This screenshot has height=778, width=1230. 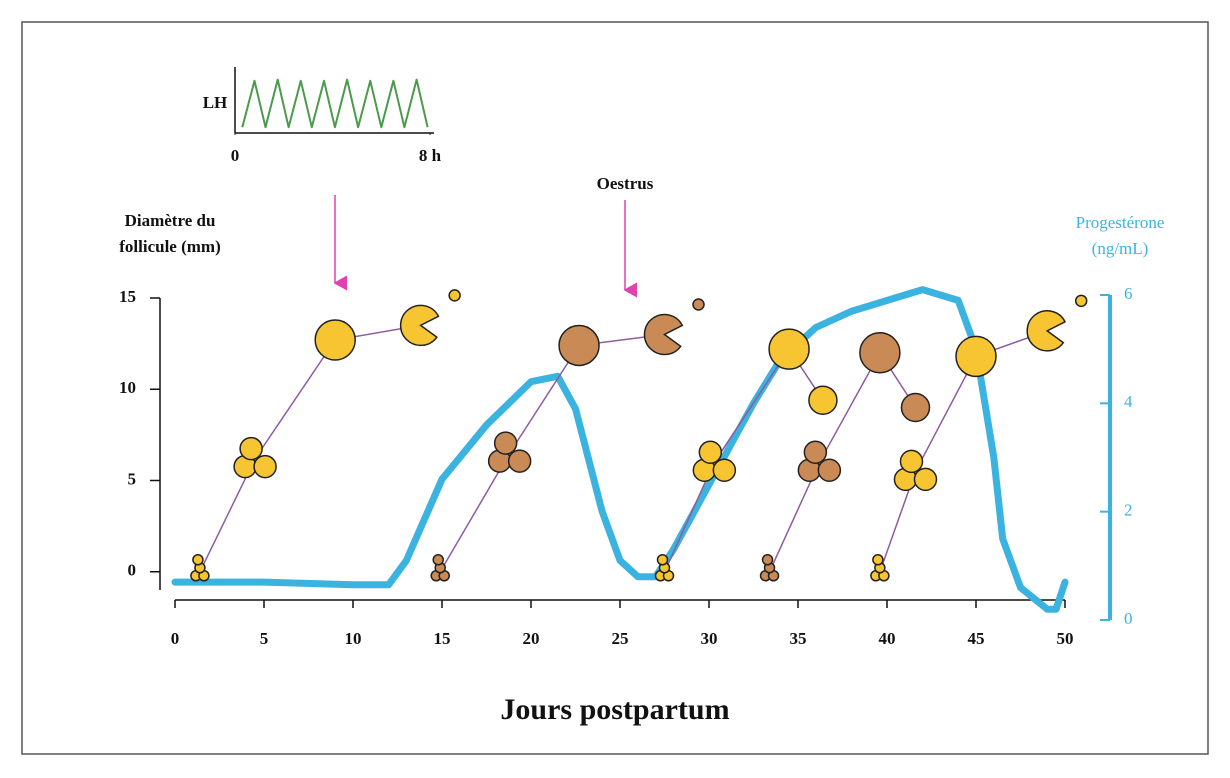 What do you see at coordinates (1120, 222) in the screenshot?
I see `y2-label: Progestérone` at bounding box center [1120, 222].